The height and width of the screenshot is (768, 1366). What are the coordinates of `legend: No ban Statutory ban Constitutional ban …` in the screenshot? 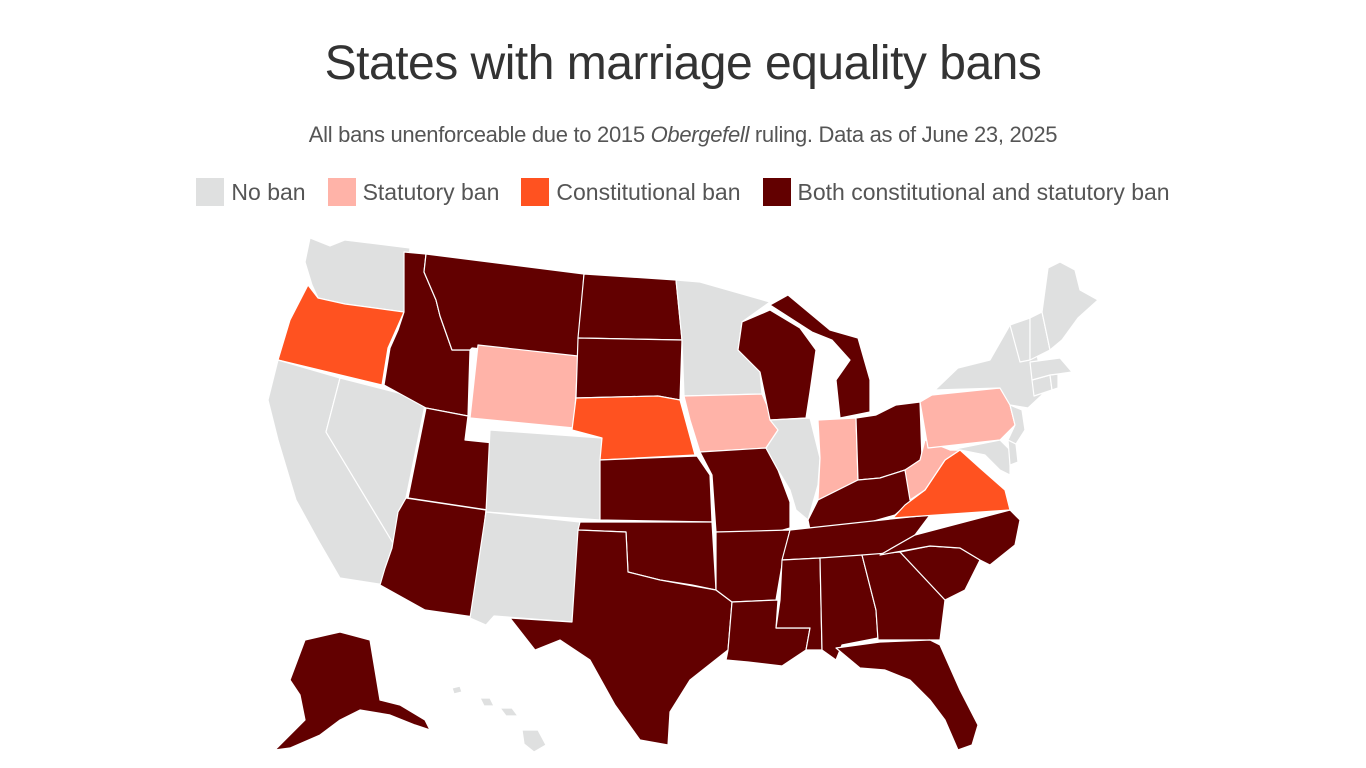 It's located at (683, 192).